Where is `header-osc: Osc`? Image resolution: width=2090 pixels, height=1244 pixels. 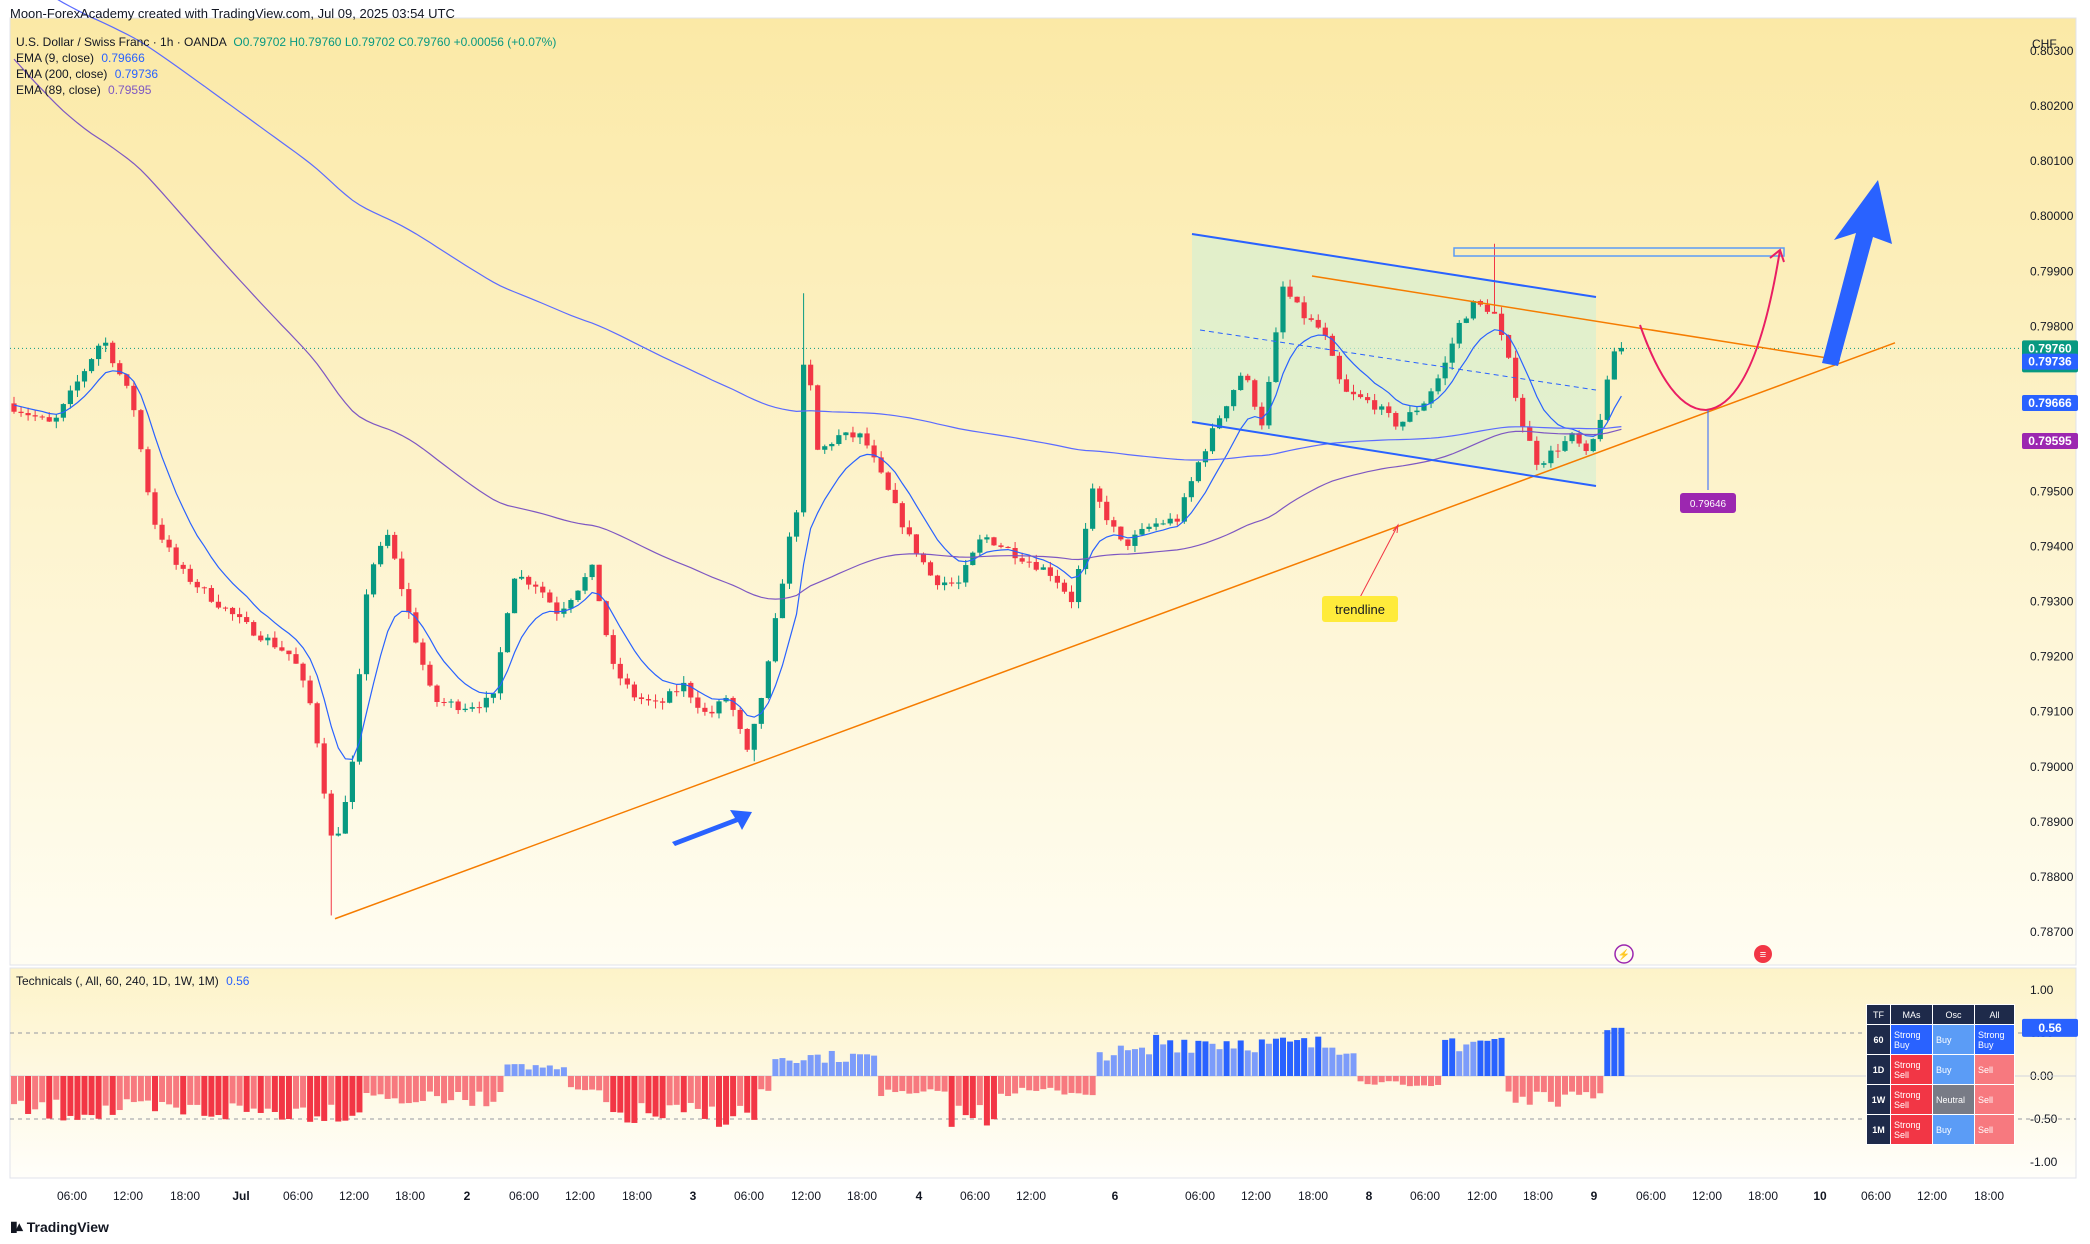 header-osc: Osc is located at coordinates (1953, 1014).